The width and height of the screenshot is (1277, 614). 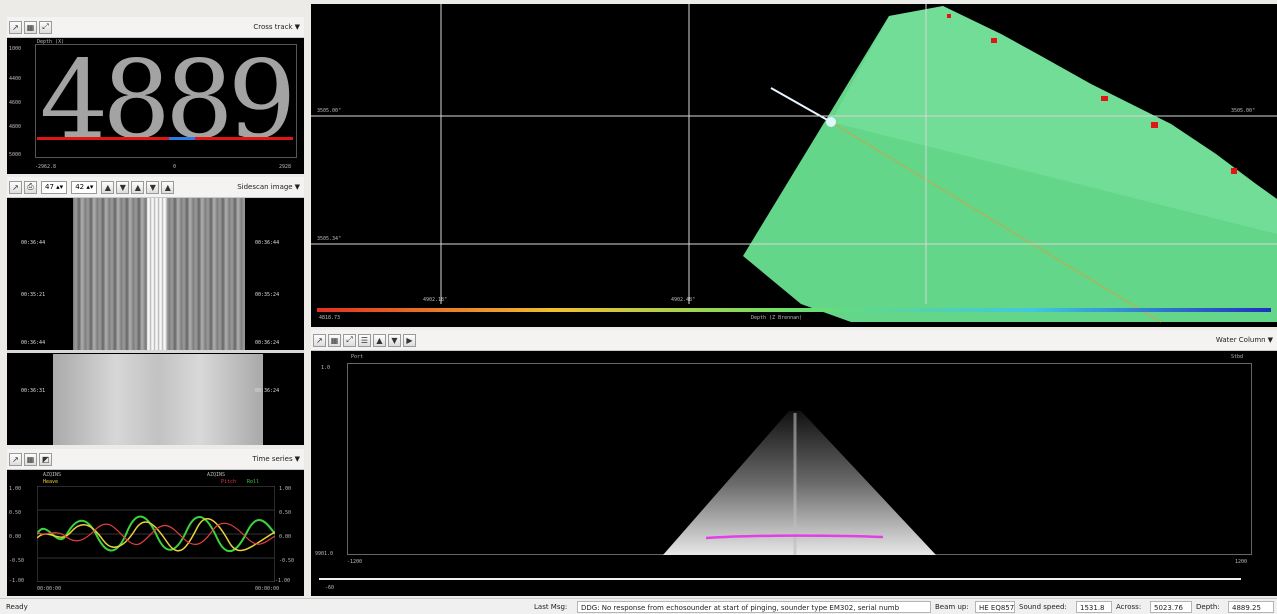 I want to click on depth-panel-toolbar: ↗ ▦ ⤢ Cross track ▼, so click(x=155, y=27).